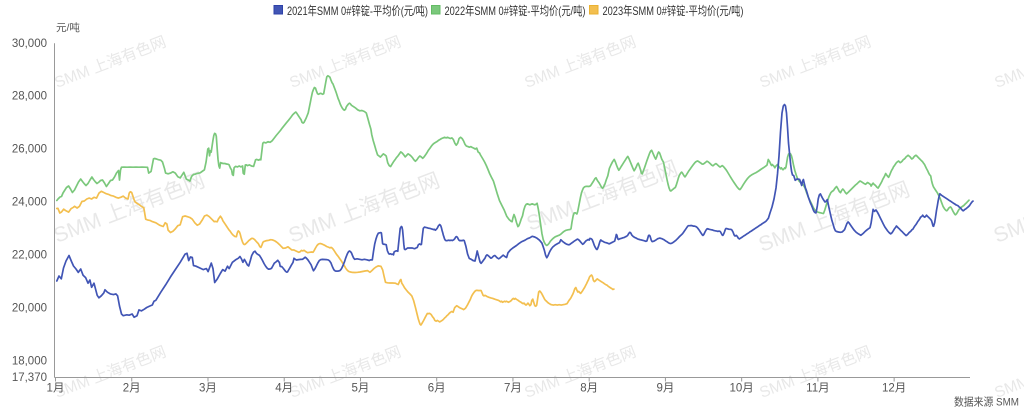  Describe the element at coordinates (361, 389) in the screenshot. I see `svg-text: 5月` at that location.